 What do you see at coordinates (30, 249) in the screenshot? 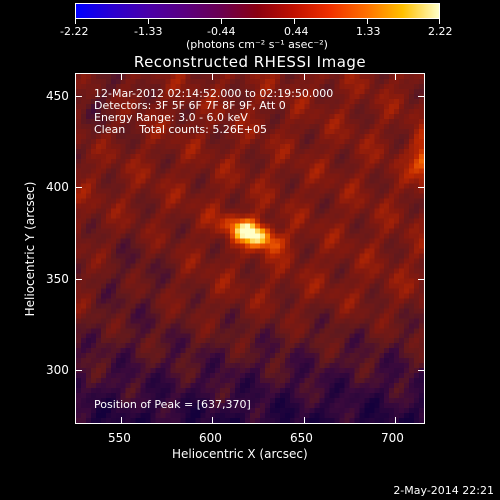
I see `y-axis-label: Heliocentric Y (arcsec)` at bounding box center [30, 249].